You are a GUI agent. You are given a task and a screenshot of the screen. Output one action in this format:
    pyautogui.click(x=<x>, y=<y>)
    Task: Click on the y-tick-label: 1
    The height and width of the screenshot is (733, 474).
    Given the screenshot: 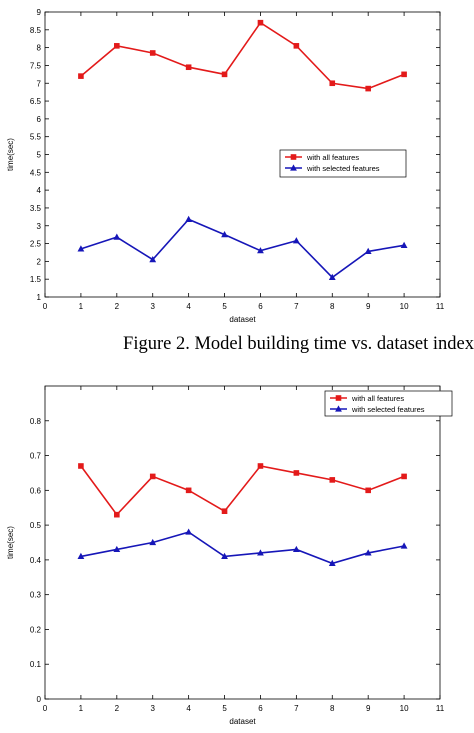 What is the action you would take?
    pyautogui.click(x=39, y=297)
    